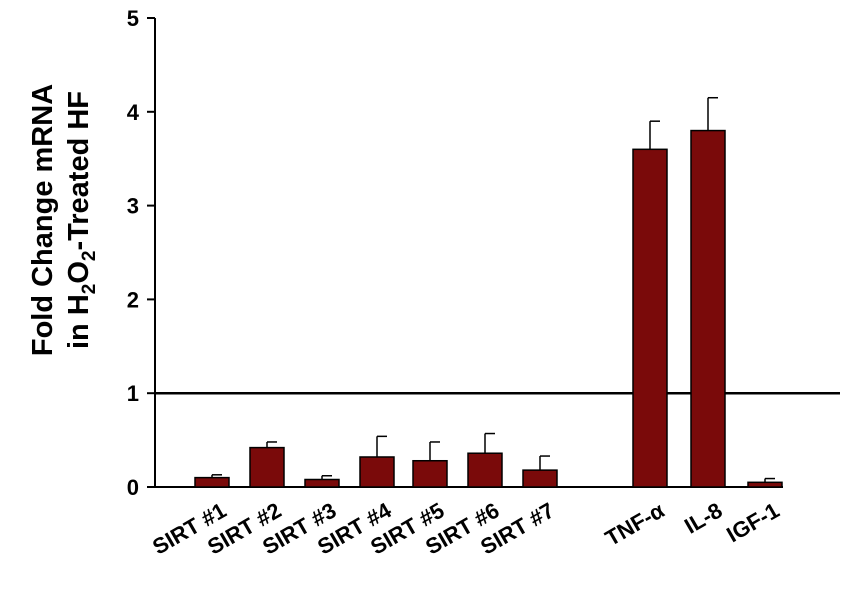 This screenshot has height=606, width=851. What do you see at coordinates (133, 112) in the screenshot?
I see `y-tick-label: 4` at bounding box center [133, 112].